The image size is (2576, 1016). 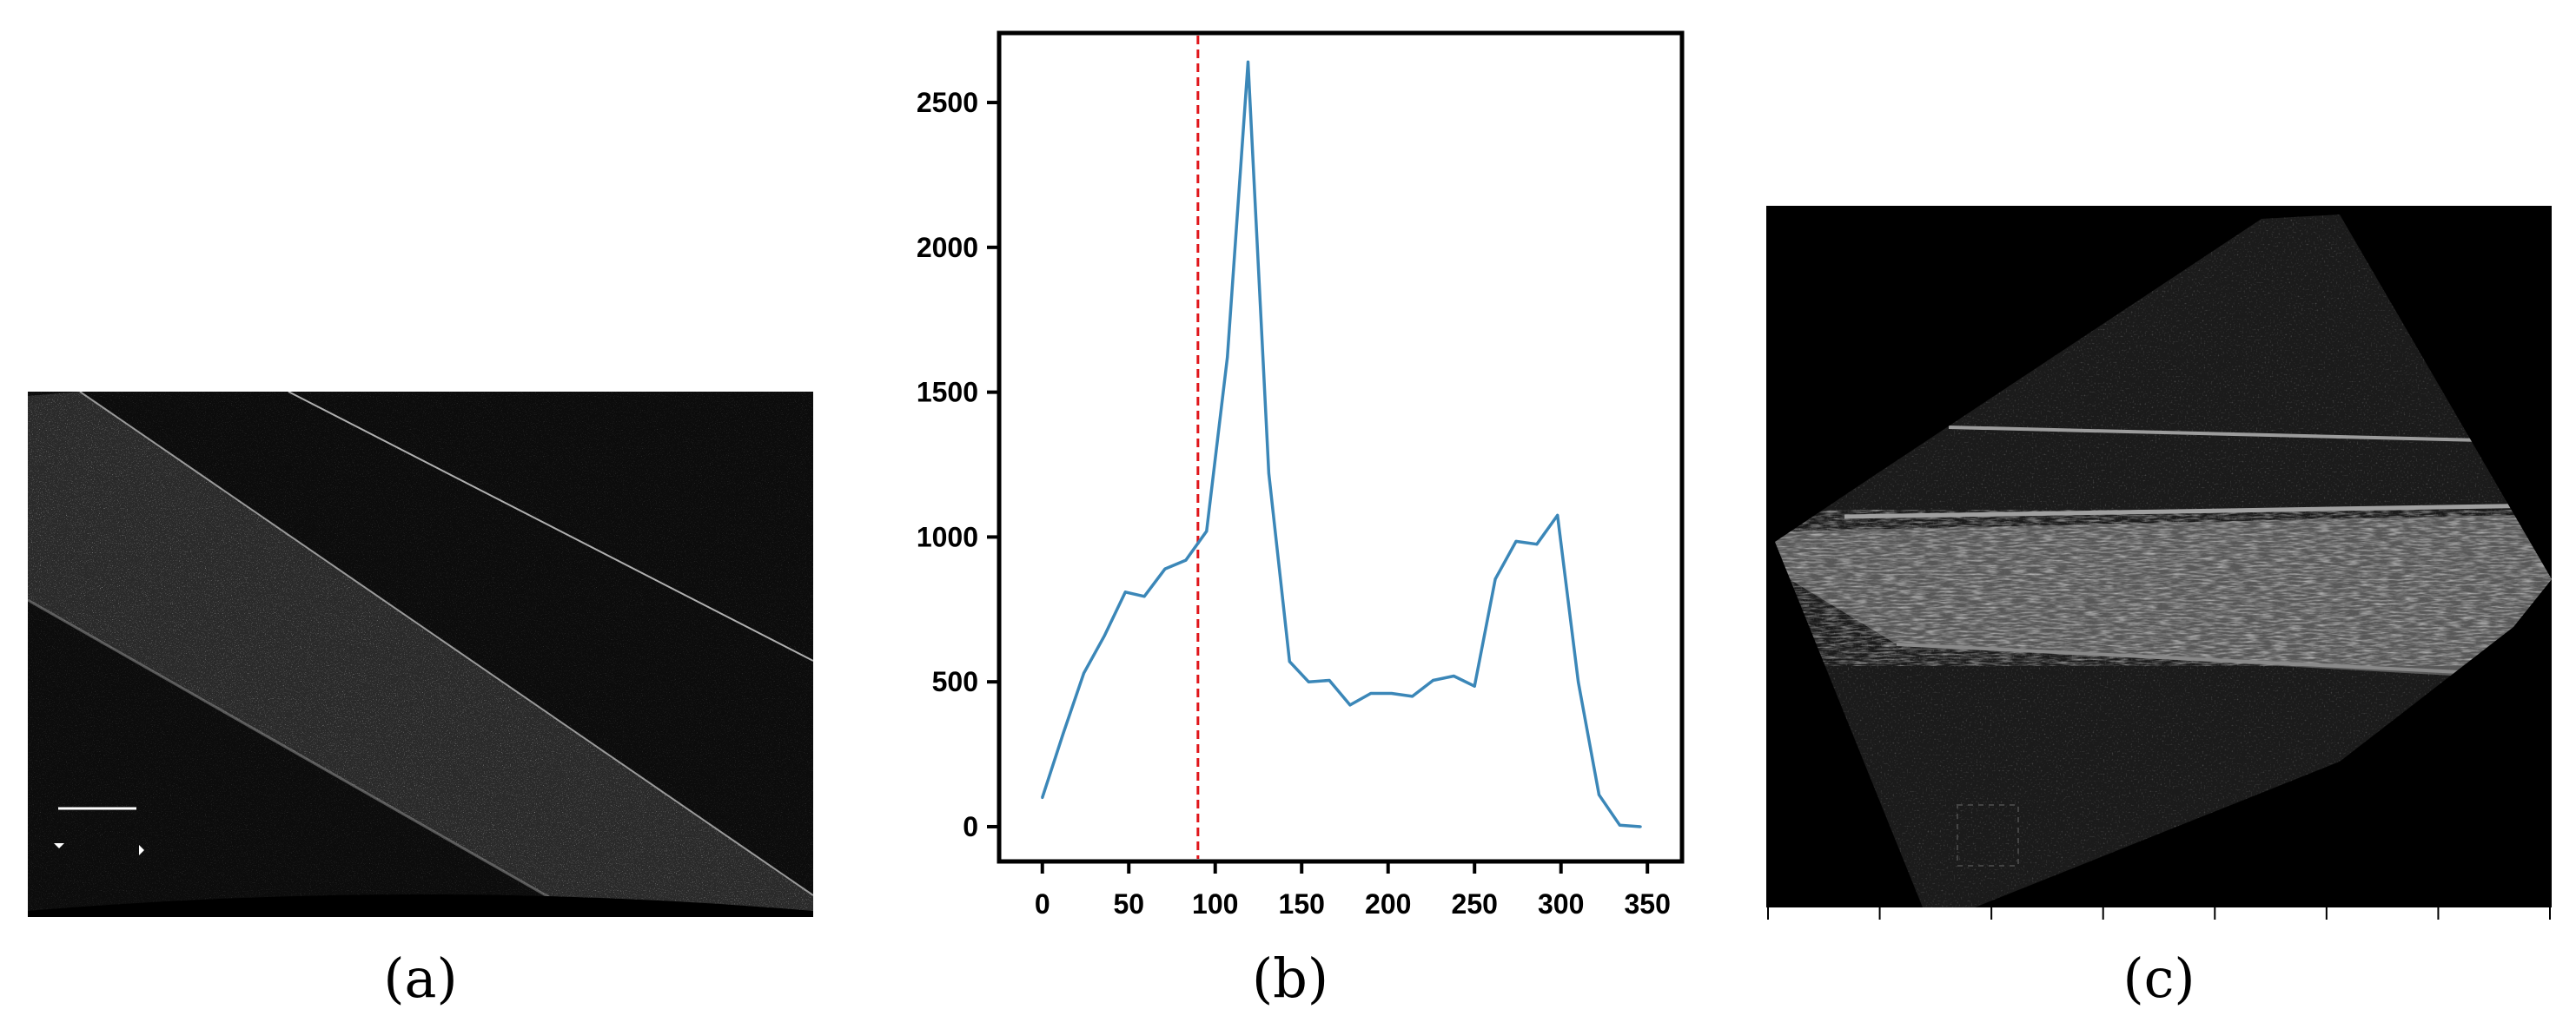 I want to click on caption-b: (b), so click(x=1290, y=978).